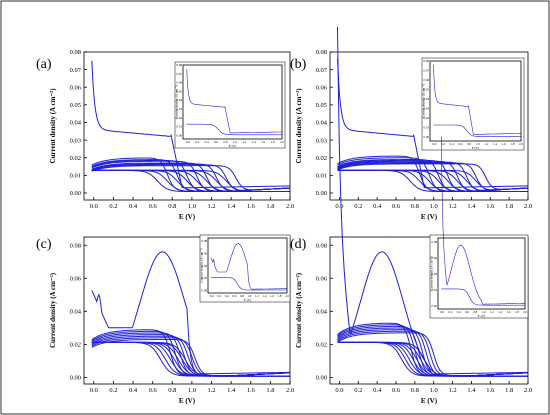 The image size is (550, 415). I want to click on panel-label: (c), so click(44, 244).